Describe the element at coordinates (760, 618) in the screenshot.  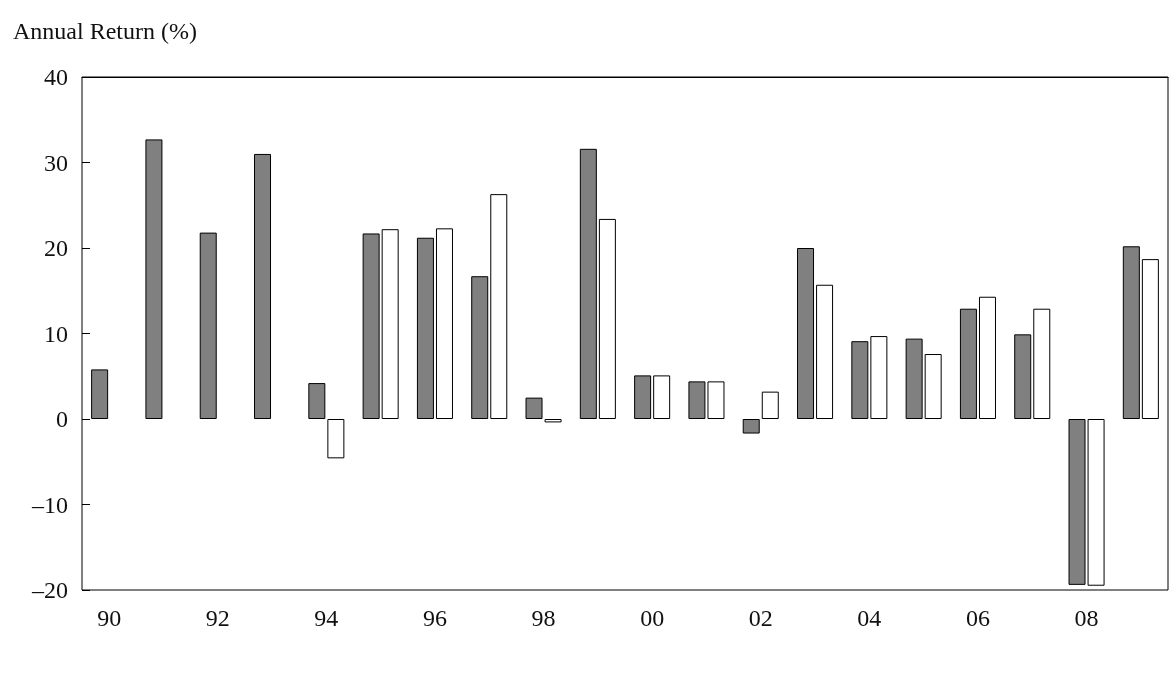
I see `x-tick-label: 02` at that location.